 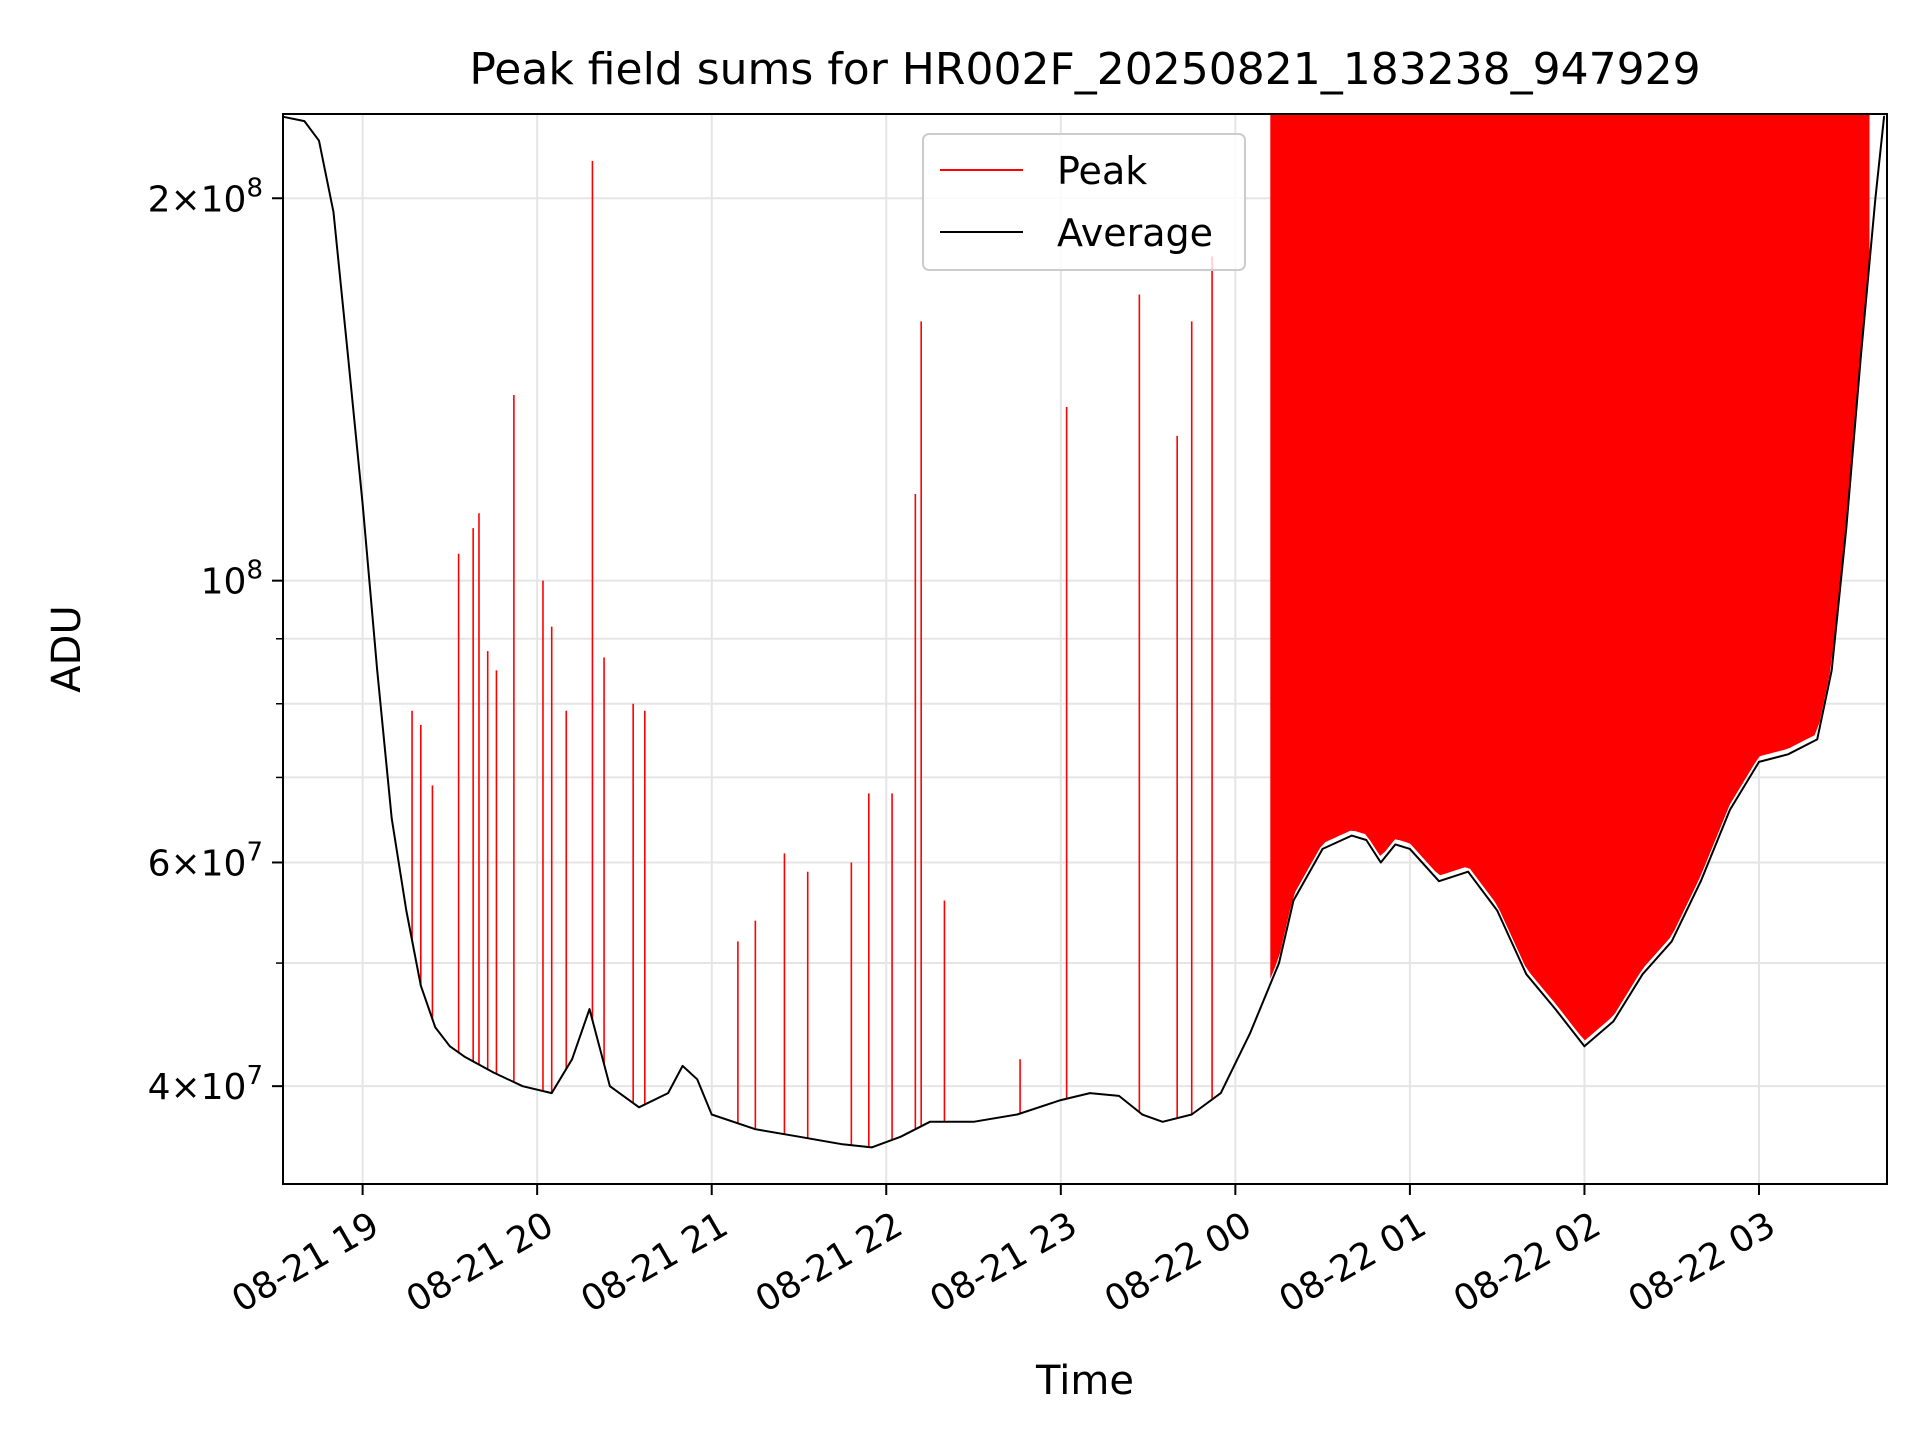 What do you see at coordinates (215, 640) in the screenshot?
I see `y-axis: 4×107 6×107 108 2×108` at bounding box center [215, 640].